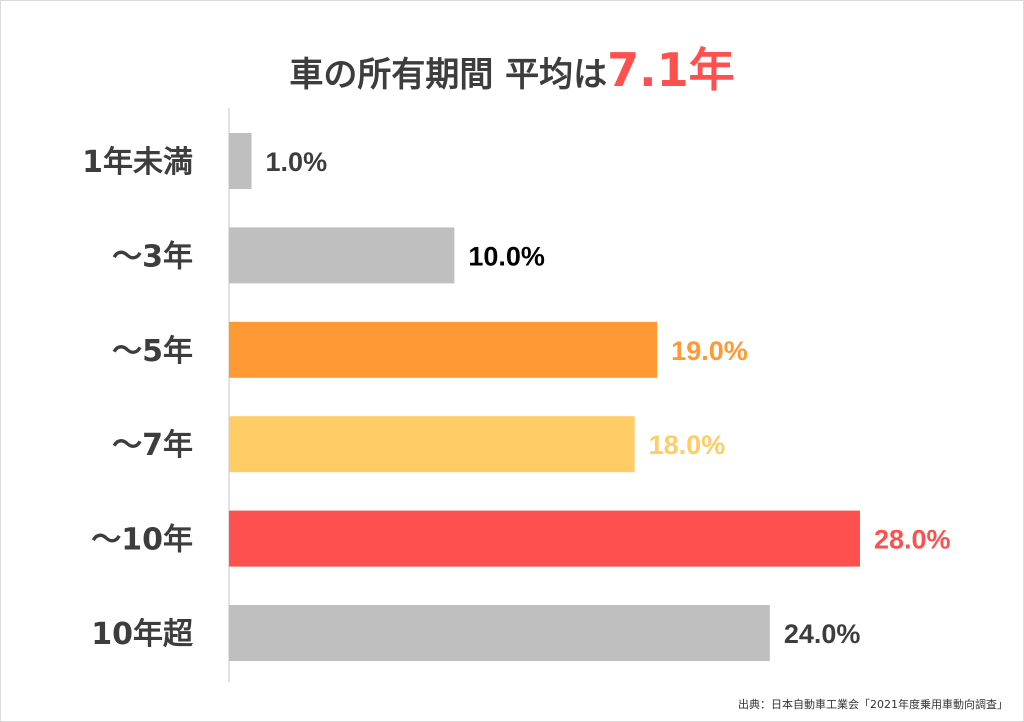 The height and width of the screenshot is (722, 1024). I want to click on chart-title: 車の所有期間 平均は7.1年, so click(512, 72).